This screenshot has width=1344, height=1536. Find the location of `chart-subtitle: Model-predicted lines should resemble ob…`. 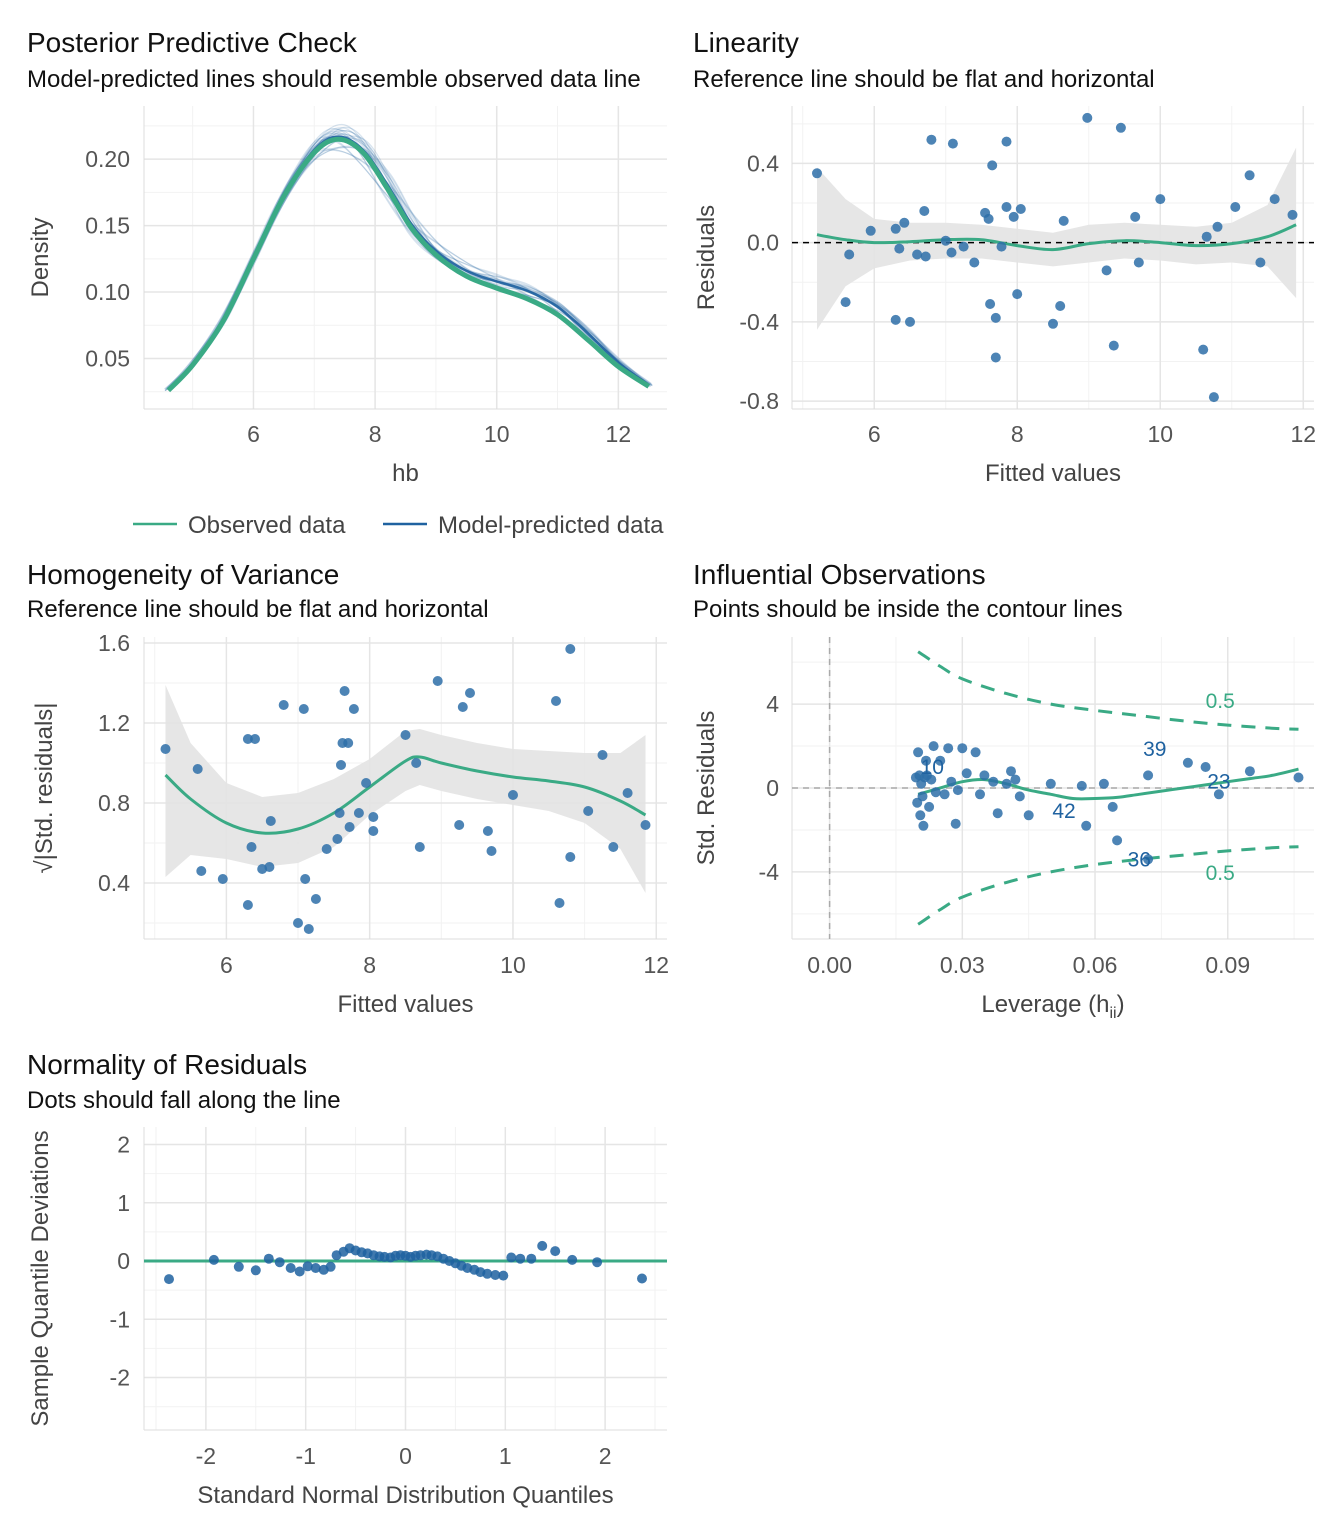

chart-subtitle: Model-predicted lines should resemble ob… is located at coordinates (334, 79).